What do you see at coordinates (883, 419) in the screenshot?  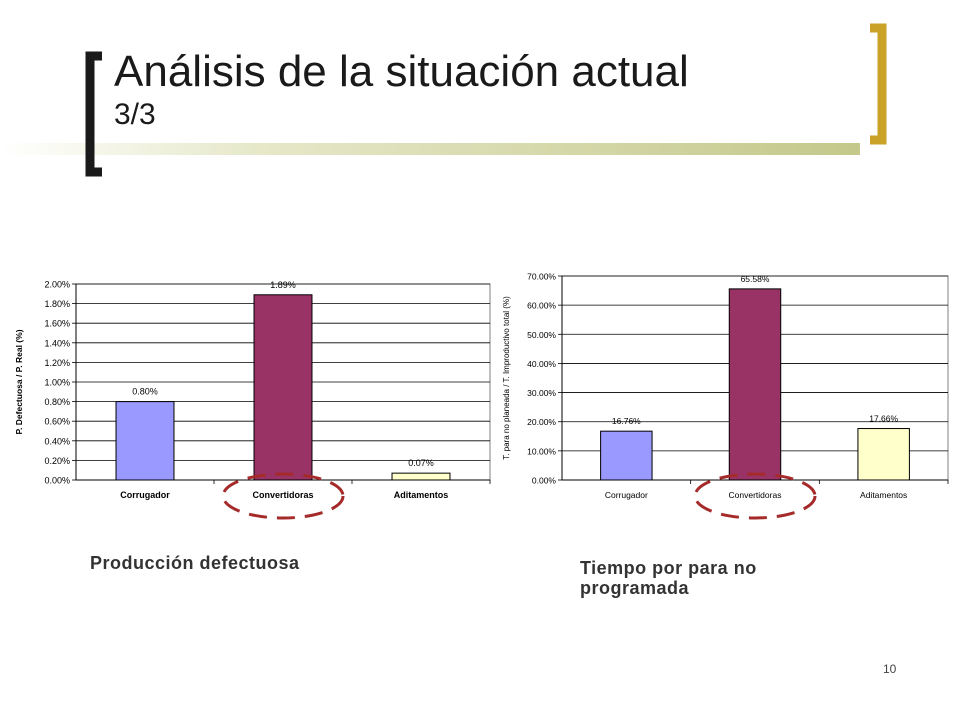 I see `data-label: 17.66%` at bounding box center [883, 419].